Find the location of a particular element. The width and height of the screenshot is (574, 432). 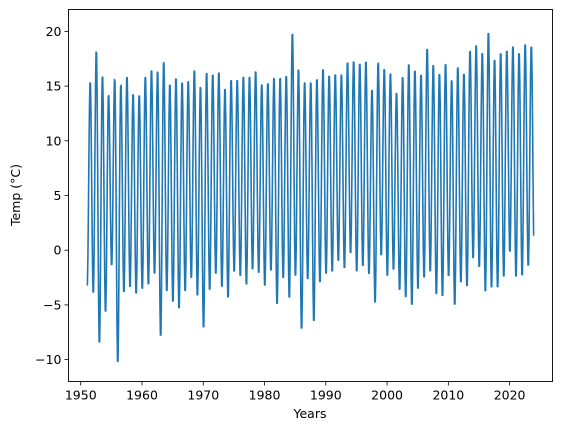

x-tick-label: 1950 is located at coordinates (81, 395).